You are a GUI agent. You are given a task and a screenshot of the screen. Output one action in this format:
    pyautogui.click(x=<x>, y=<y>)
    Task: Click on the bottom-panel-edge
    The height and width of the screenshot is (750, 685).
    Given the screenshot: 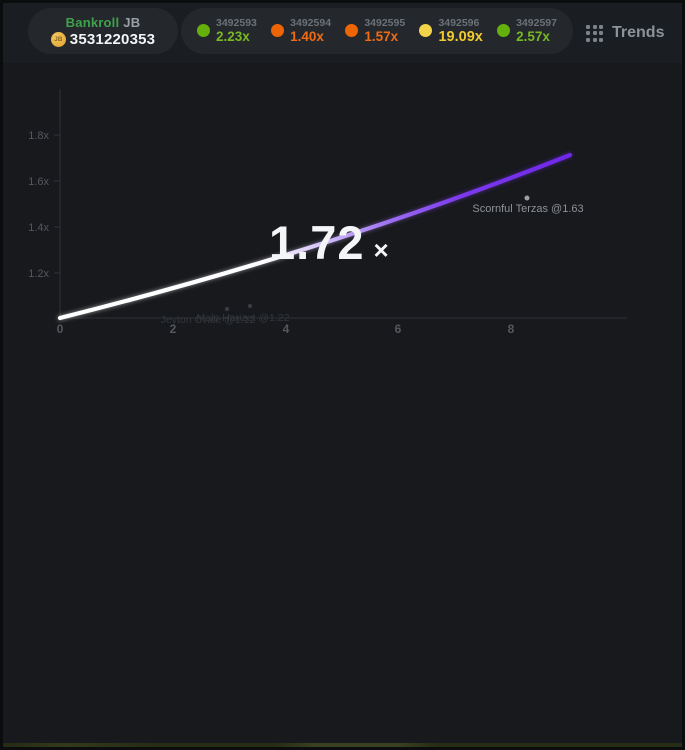 What is the action you would take?
    pyautogui.click(x=342, y=745)
    